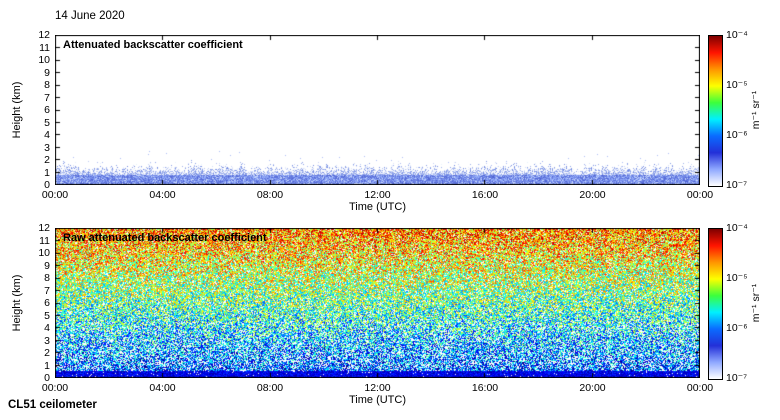  What do you see at coordinates (52, 405) in the screenshot?
I see `instrument-label: CL51 ceilometer` at bounding box center [52, 405].